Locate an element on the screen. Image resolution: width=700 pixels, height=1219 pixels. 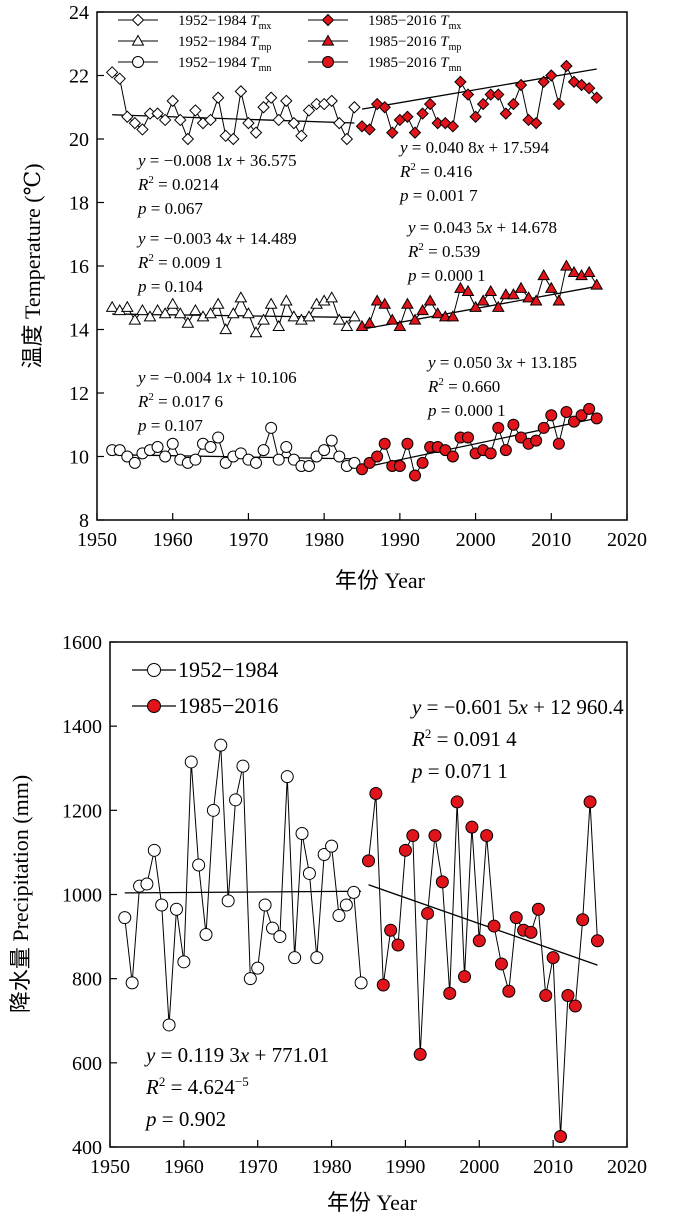
svg-text: R2 = 0.660 is located at coordinates (463, 386).